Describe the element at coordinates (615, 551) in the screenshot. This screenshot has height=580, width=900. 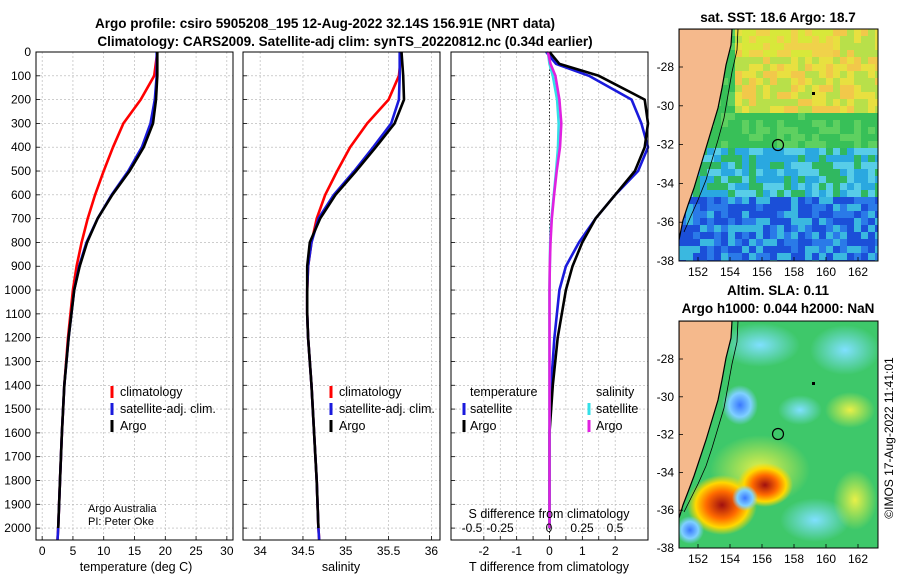
I see `x-tick-label: 2` at that location.